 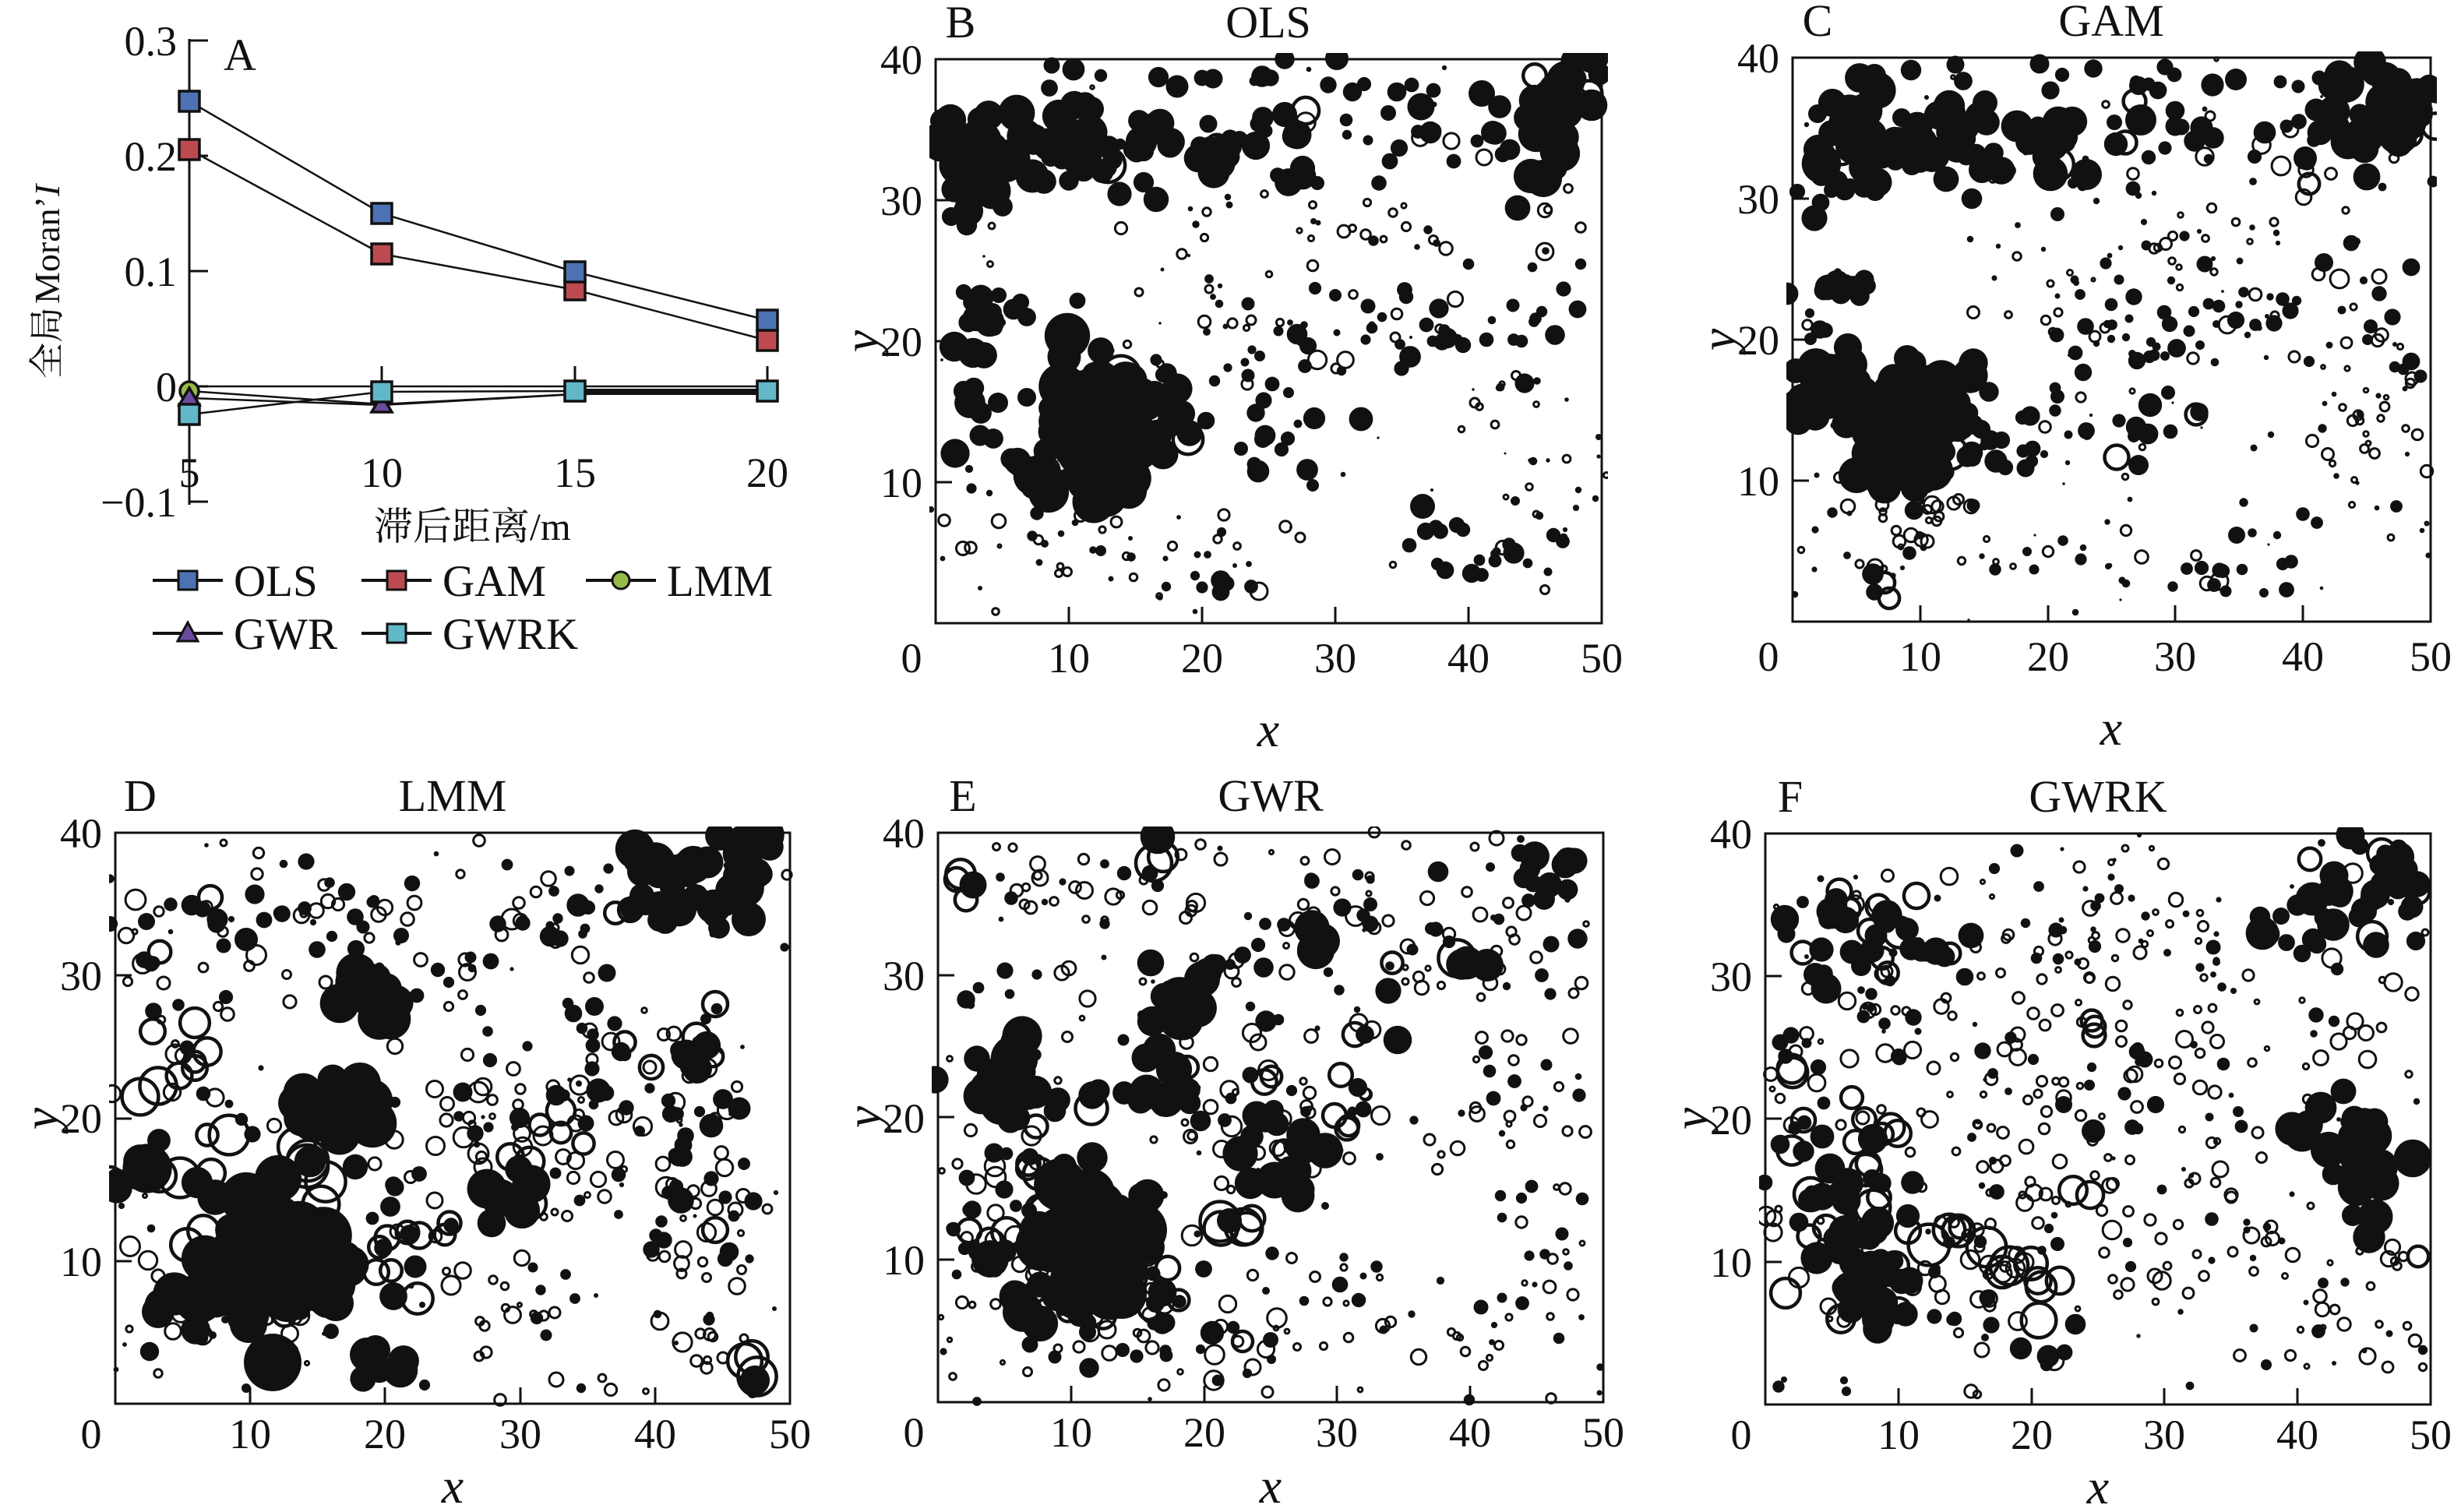 What do you see at coordinates (1818, 23) in the screenshot?
I see `svg-text: C` at bounding box center [1818, 23].